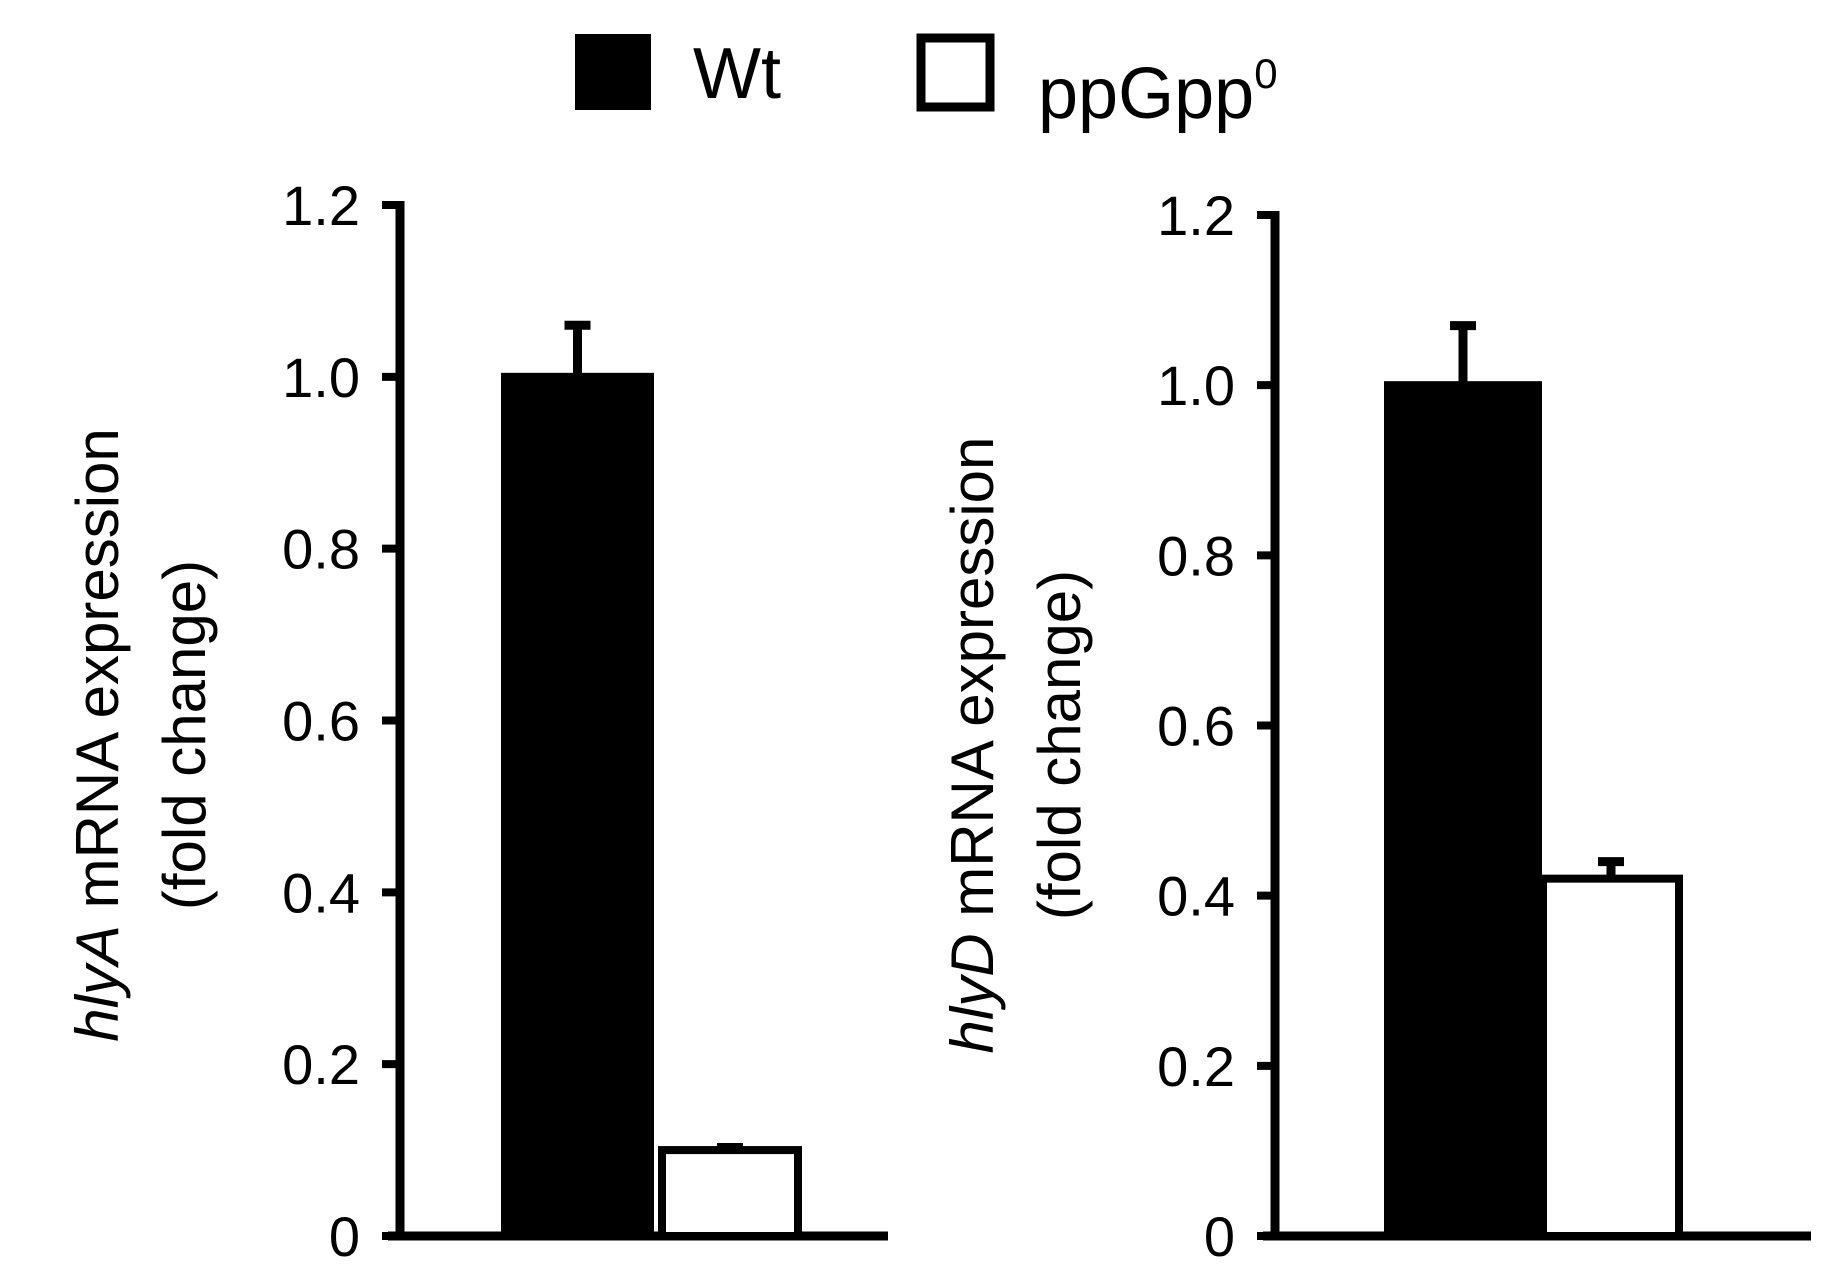 The height and width of the screenshot is (1267, 1841). Describe the element at coordinates (1196, 385) in the screenshot. I see `hlyd-ytick-label: 1.0` at that location.